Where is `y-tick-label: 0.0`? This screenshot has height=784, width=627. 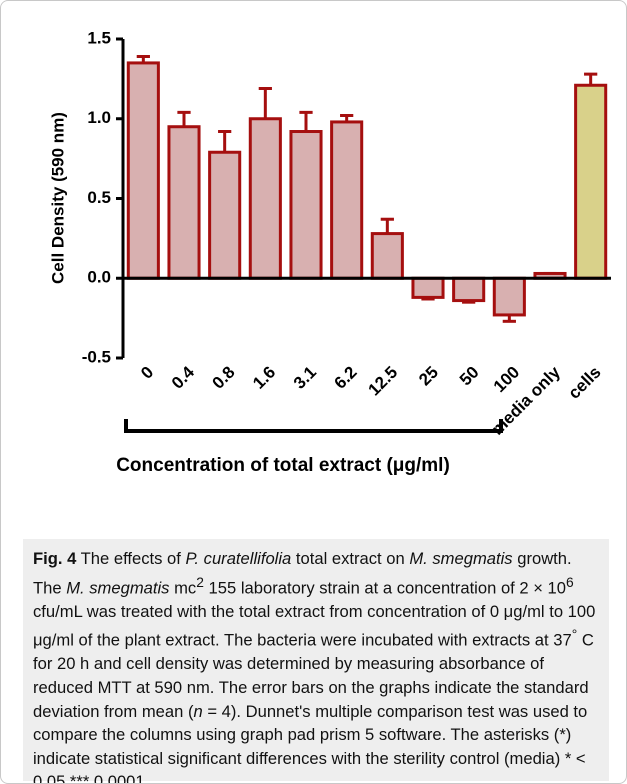
y-tick-label: 0.0 is located at coordinates (99, 277).